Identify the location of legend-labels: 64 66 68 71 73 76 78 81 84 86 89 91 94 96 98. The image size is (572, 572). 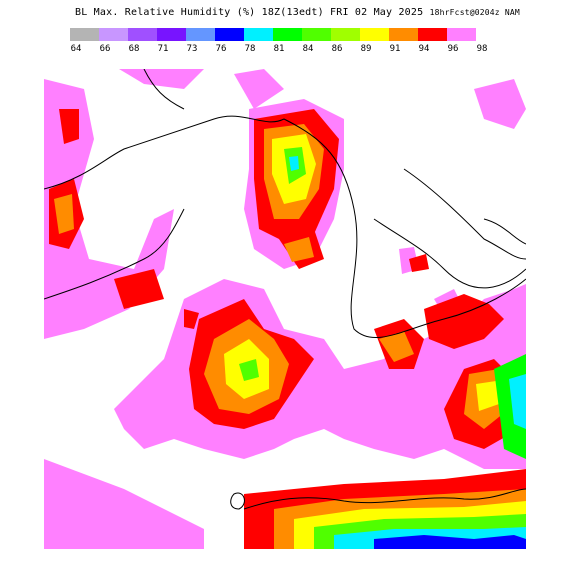
(295, 50).